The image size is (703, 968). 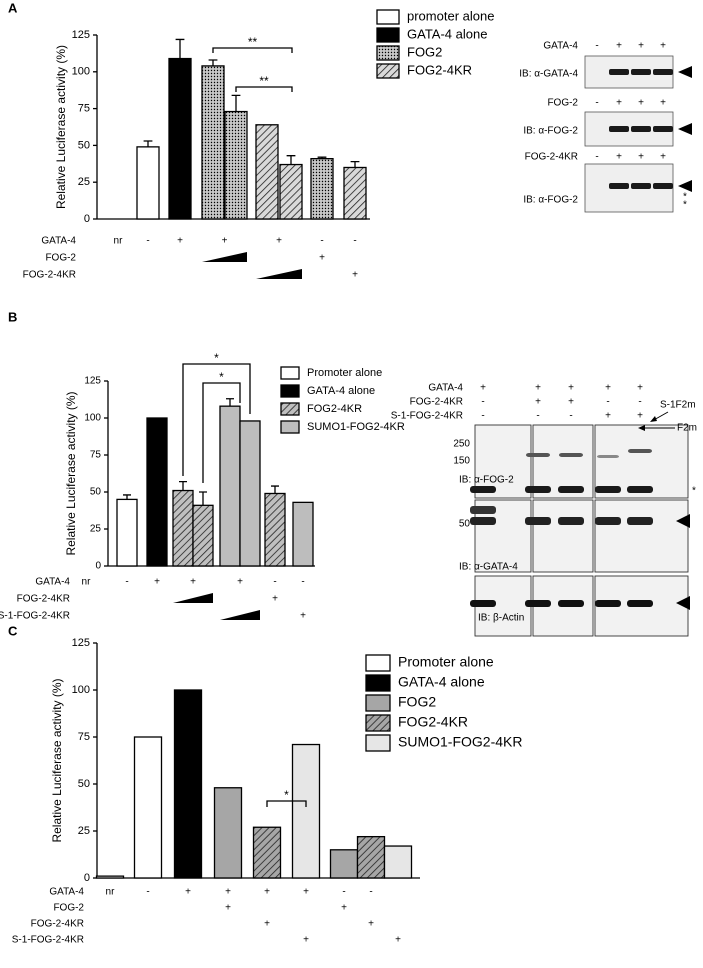 I want to click on y-tick-label: 0, so click(x=87, y=219).